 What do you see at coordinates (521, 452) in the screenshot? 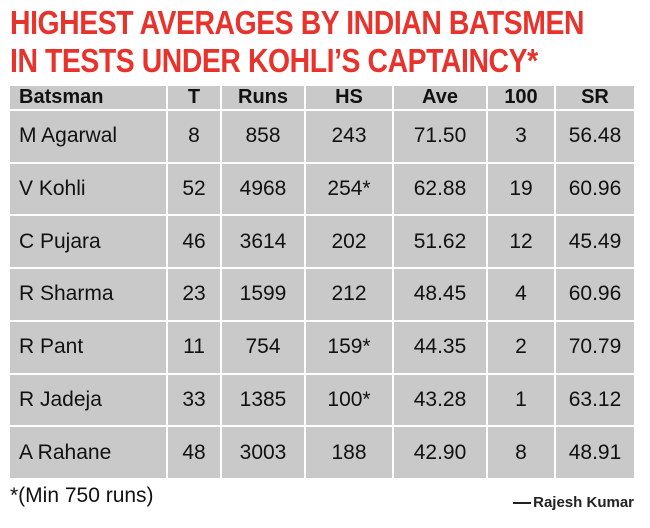
I see `cell-hundreds: 8` at bounding box center [521, 452].